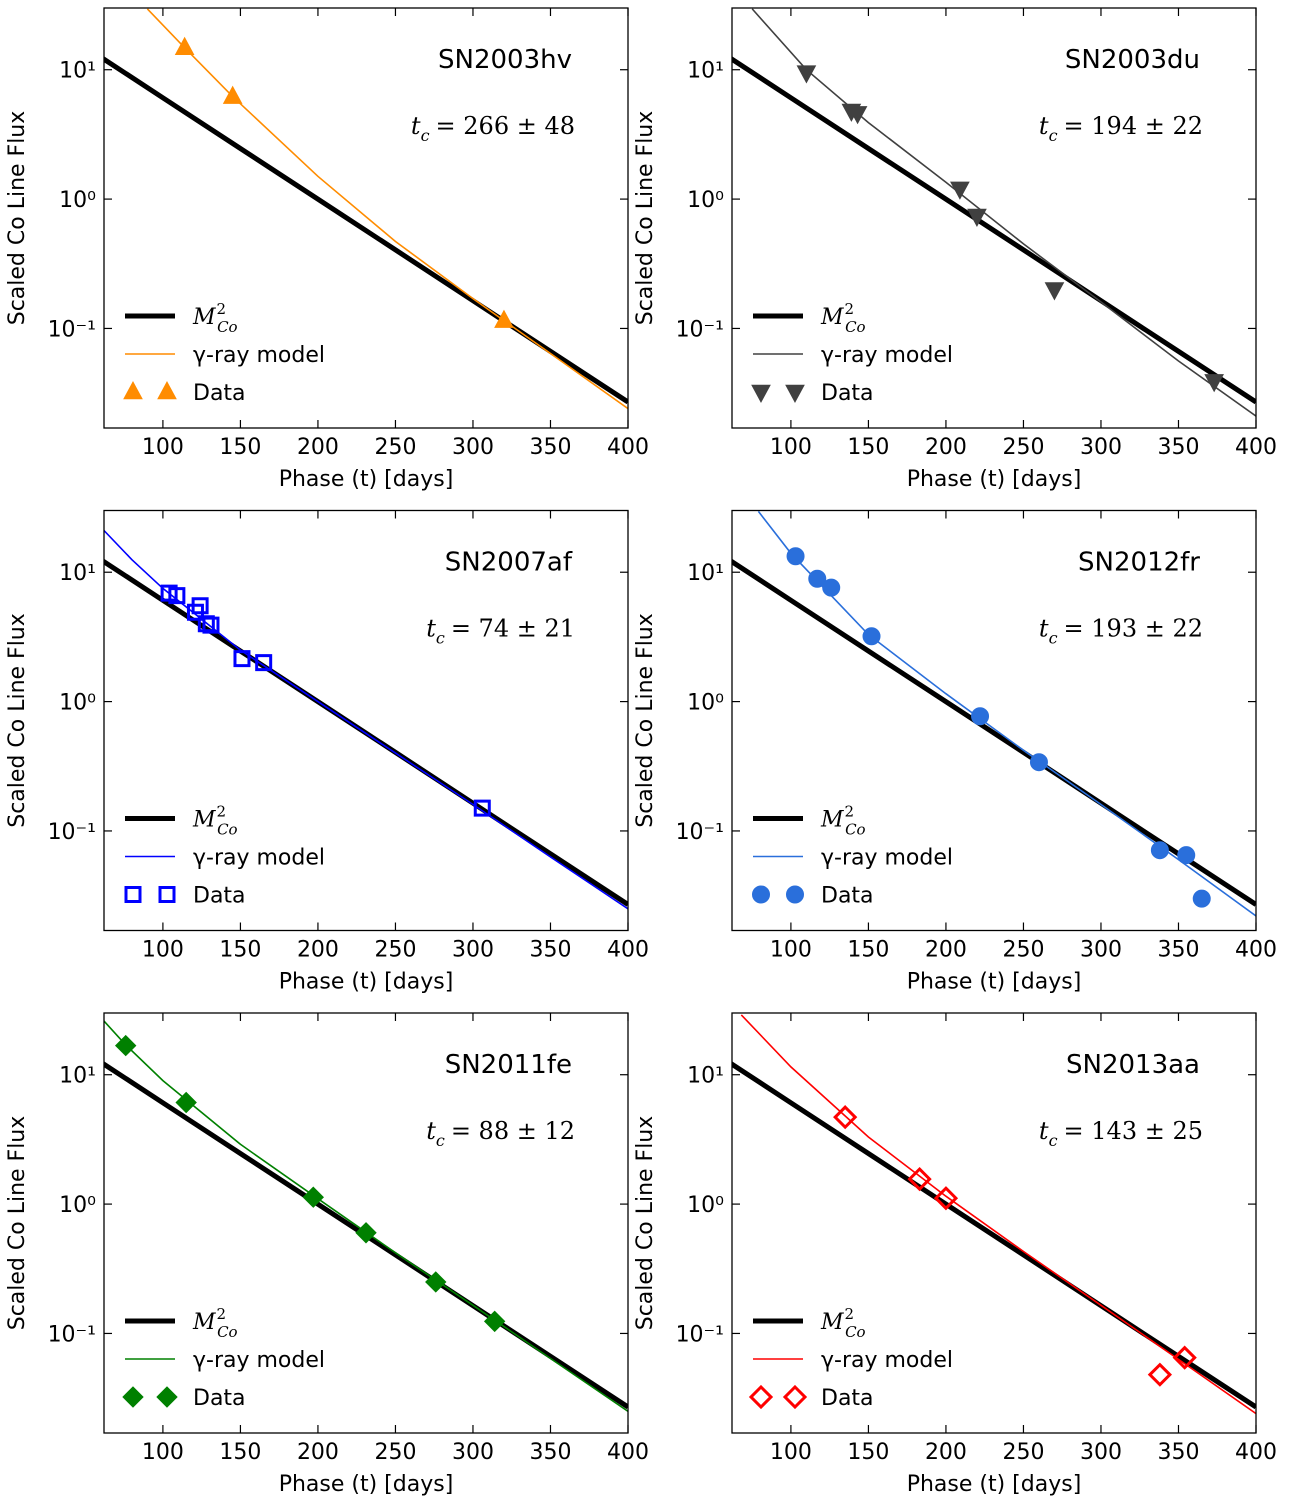 The height and width of the screenshot is (1497, 1290). Describe the element at coordinates (500, 1133) in the screenshot. I see `annotation: tc = 88 ± 12` at that location.